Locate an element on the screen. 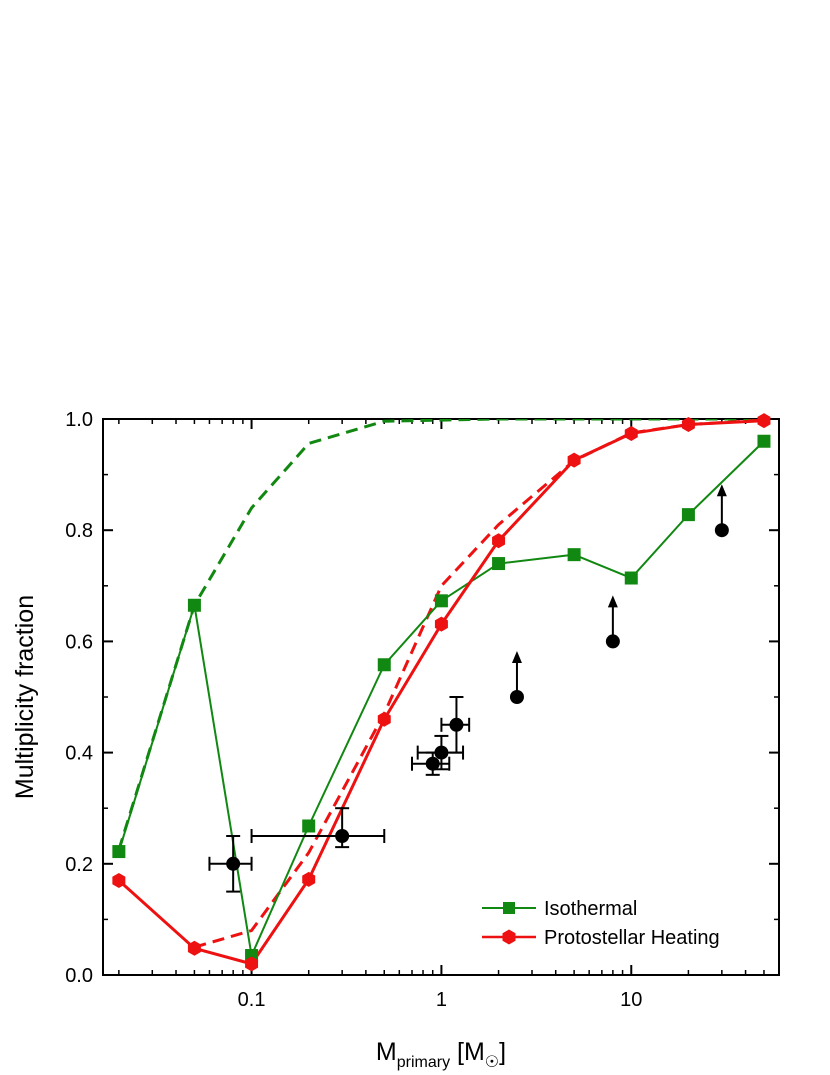 Image resolution: width=830 pixels, height=1075 pixels. legend: Isothermal Protostellar Heating is located at coordinates (601, 923).